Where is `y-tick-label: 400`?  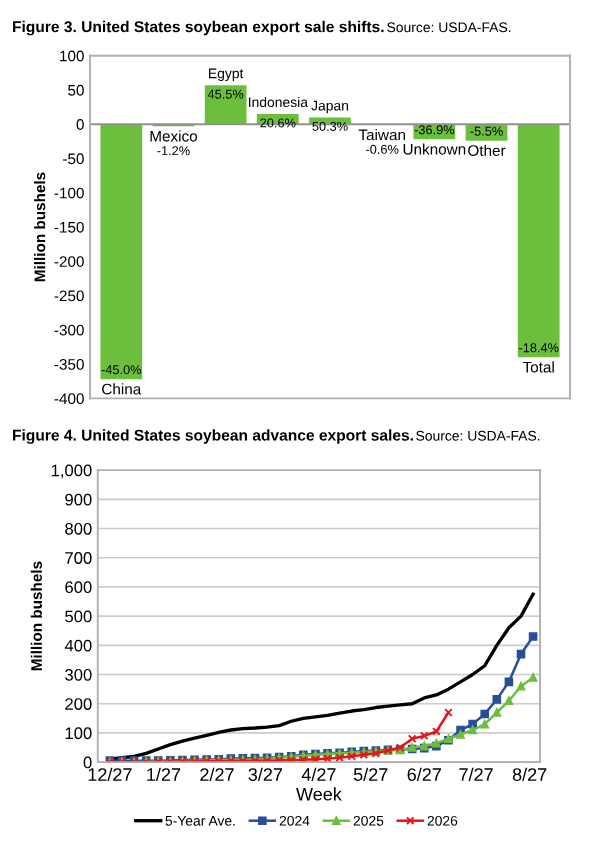 y-tick-label: 400 is located at coordinates (78, 645).